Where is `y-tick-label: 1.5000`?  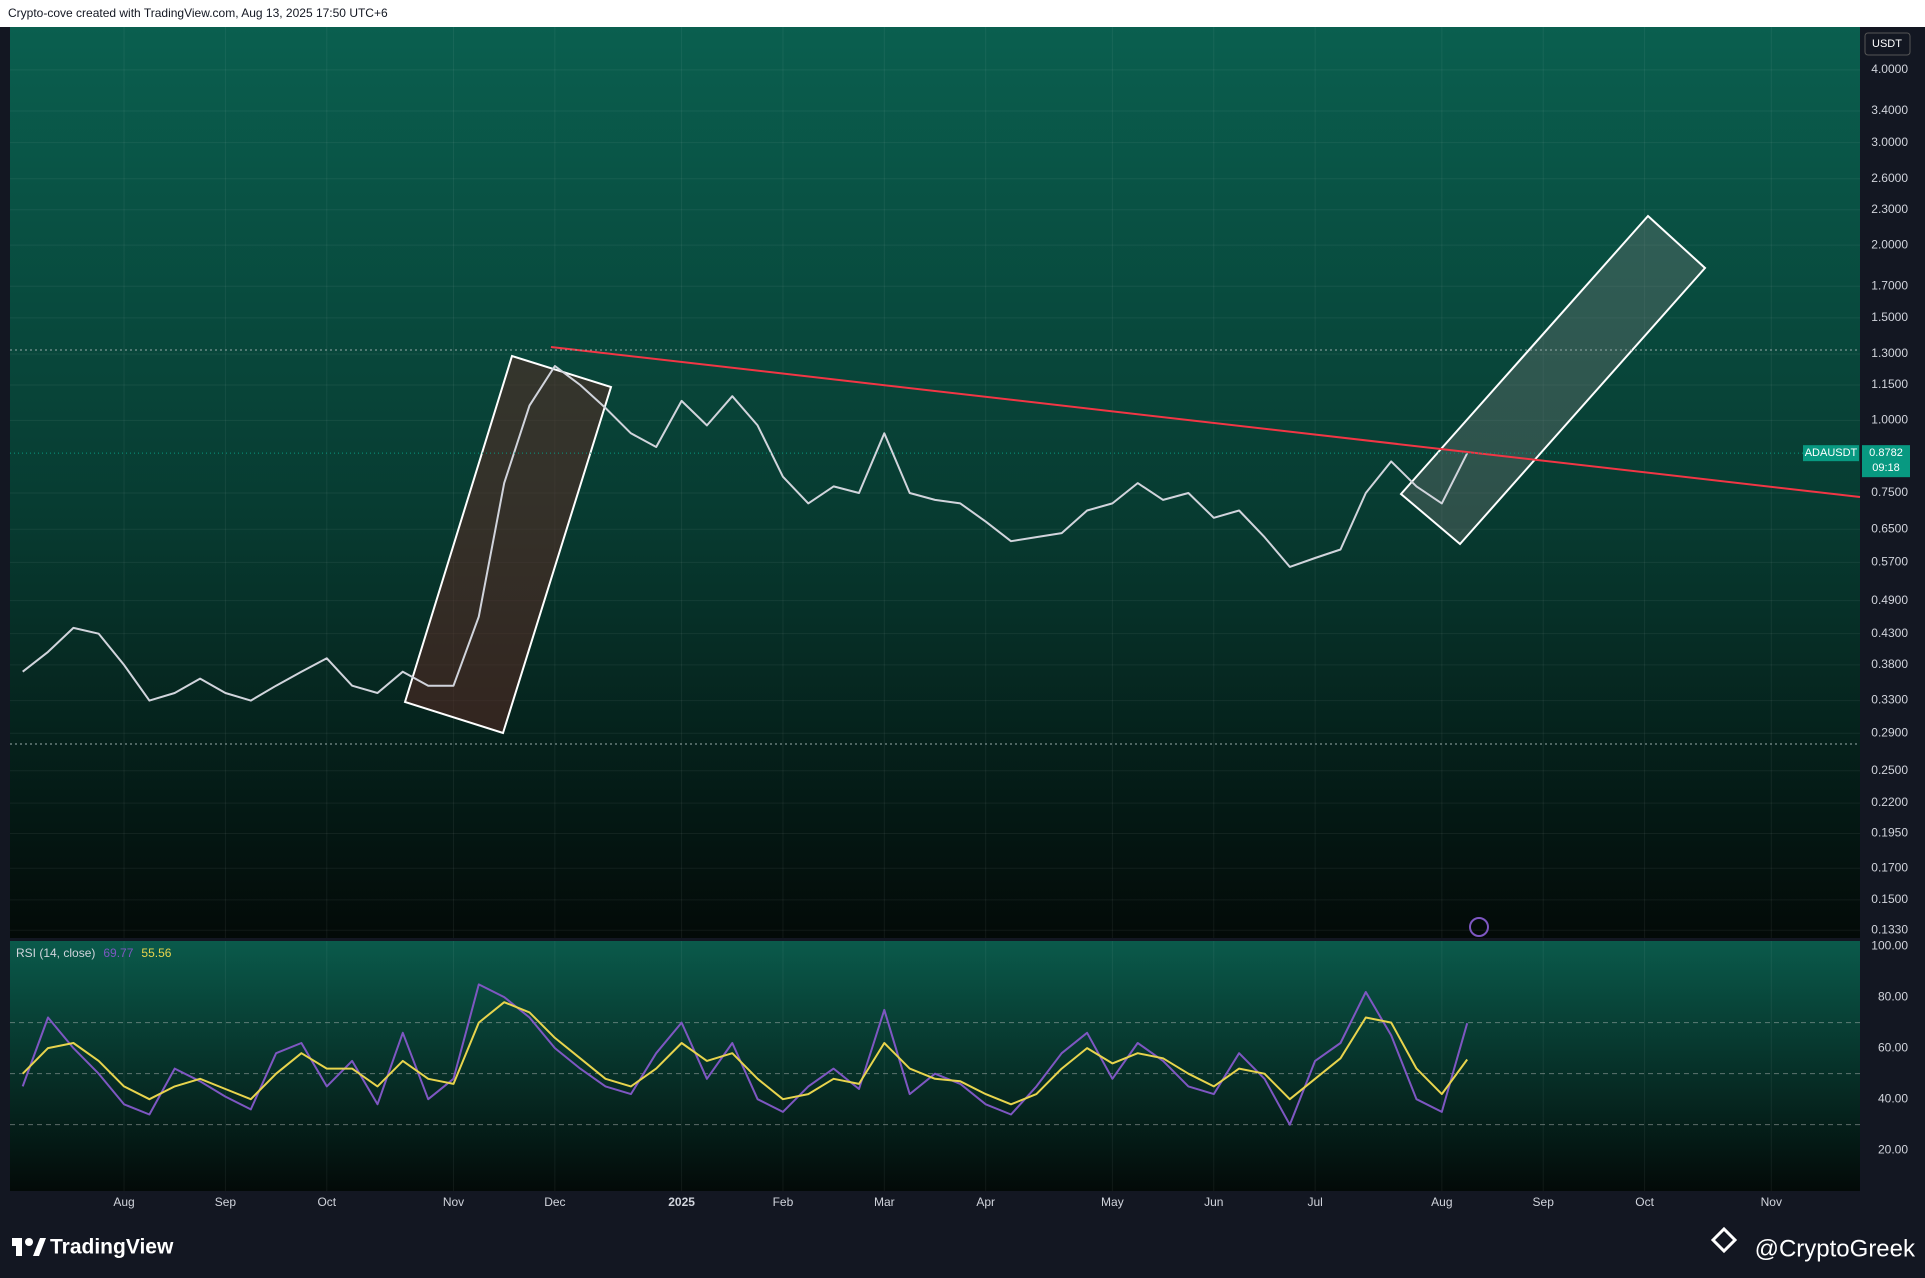
y-tick-label: 1.5000 is located at coordinates (1889, 317).